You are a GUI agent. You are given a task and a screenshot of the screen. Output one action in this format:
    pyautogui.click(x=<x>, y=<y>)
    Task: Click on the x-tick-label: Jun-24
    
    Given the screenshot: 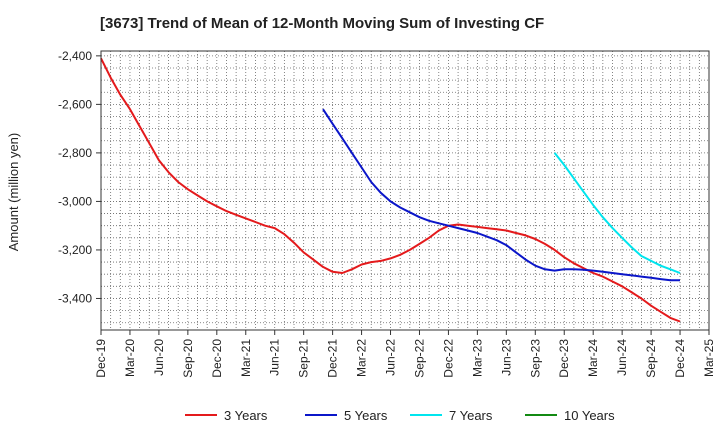 What is the action you would take?
    pyautogui.click(x=622, y=357)
    